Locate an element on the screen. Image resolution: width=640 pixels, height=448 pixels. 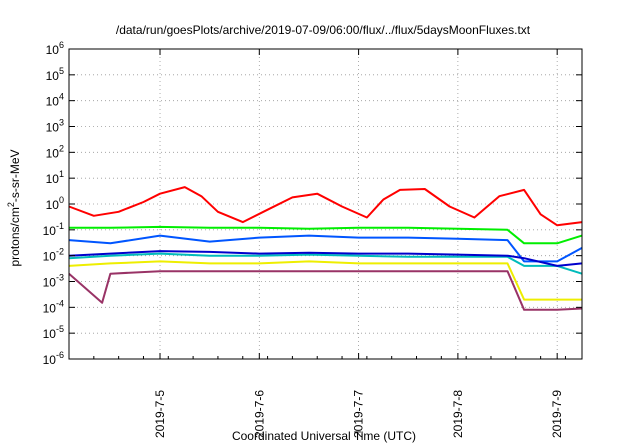
y-tick-label: 10⁻² is located at coordinates (53, 255).